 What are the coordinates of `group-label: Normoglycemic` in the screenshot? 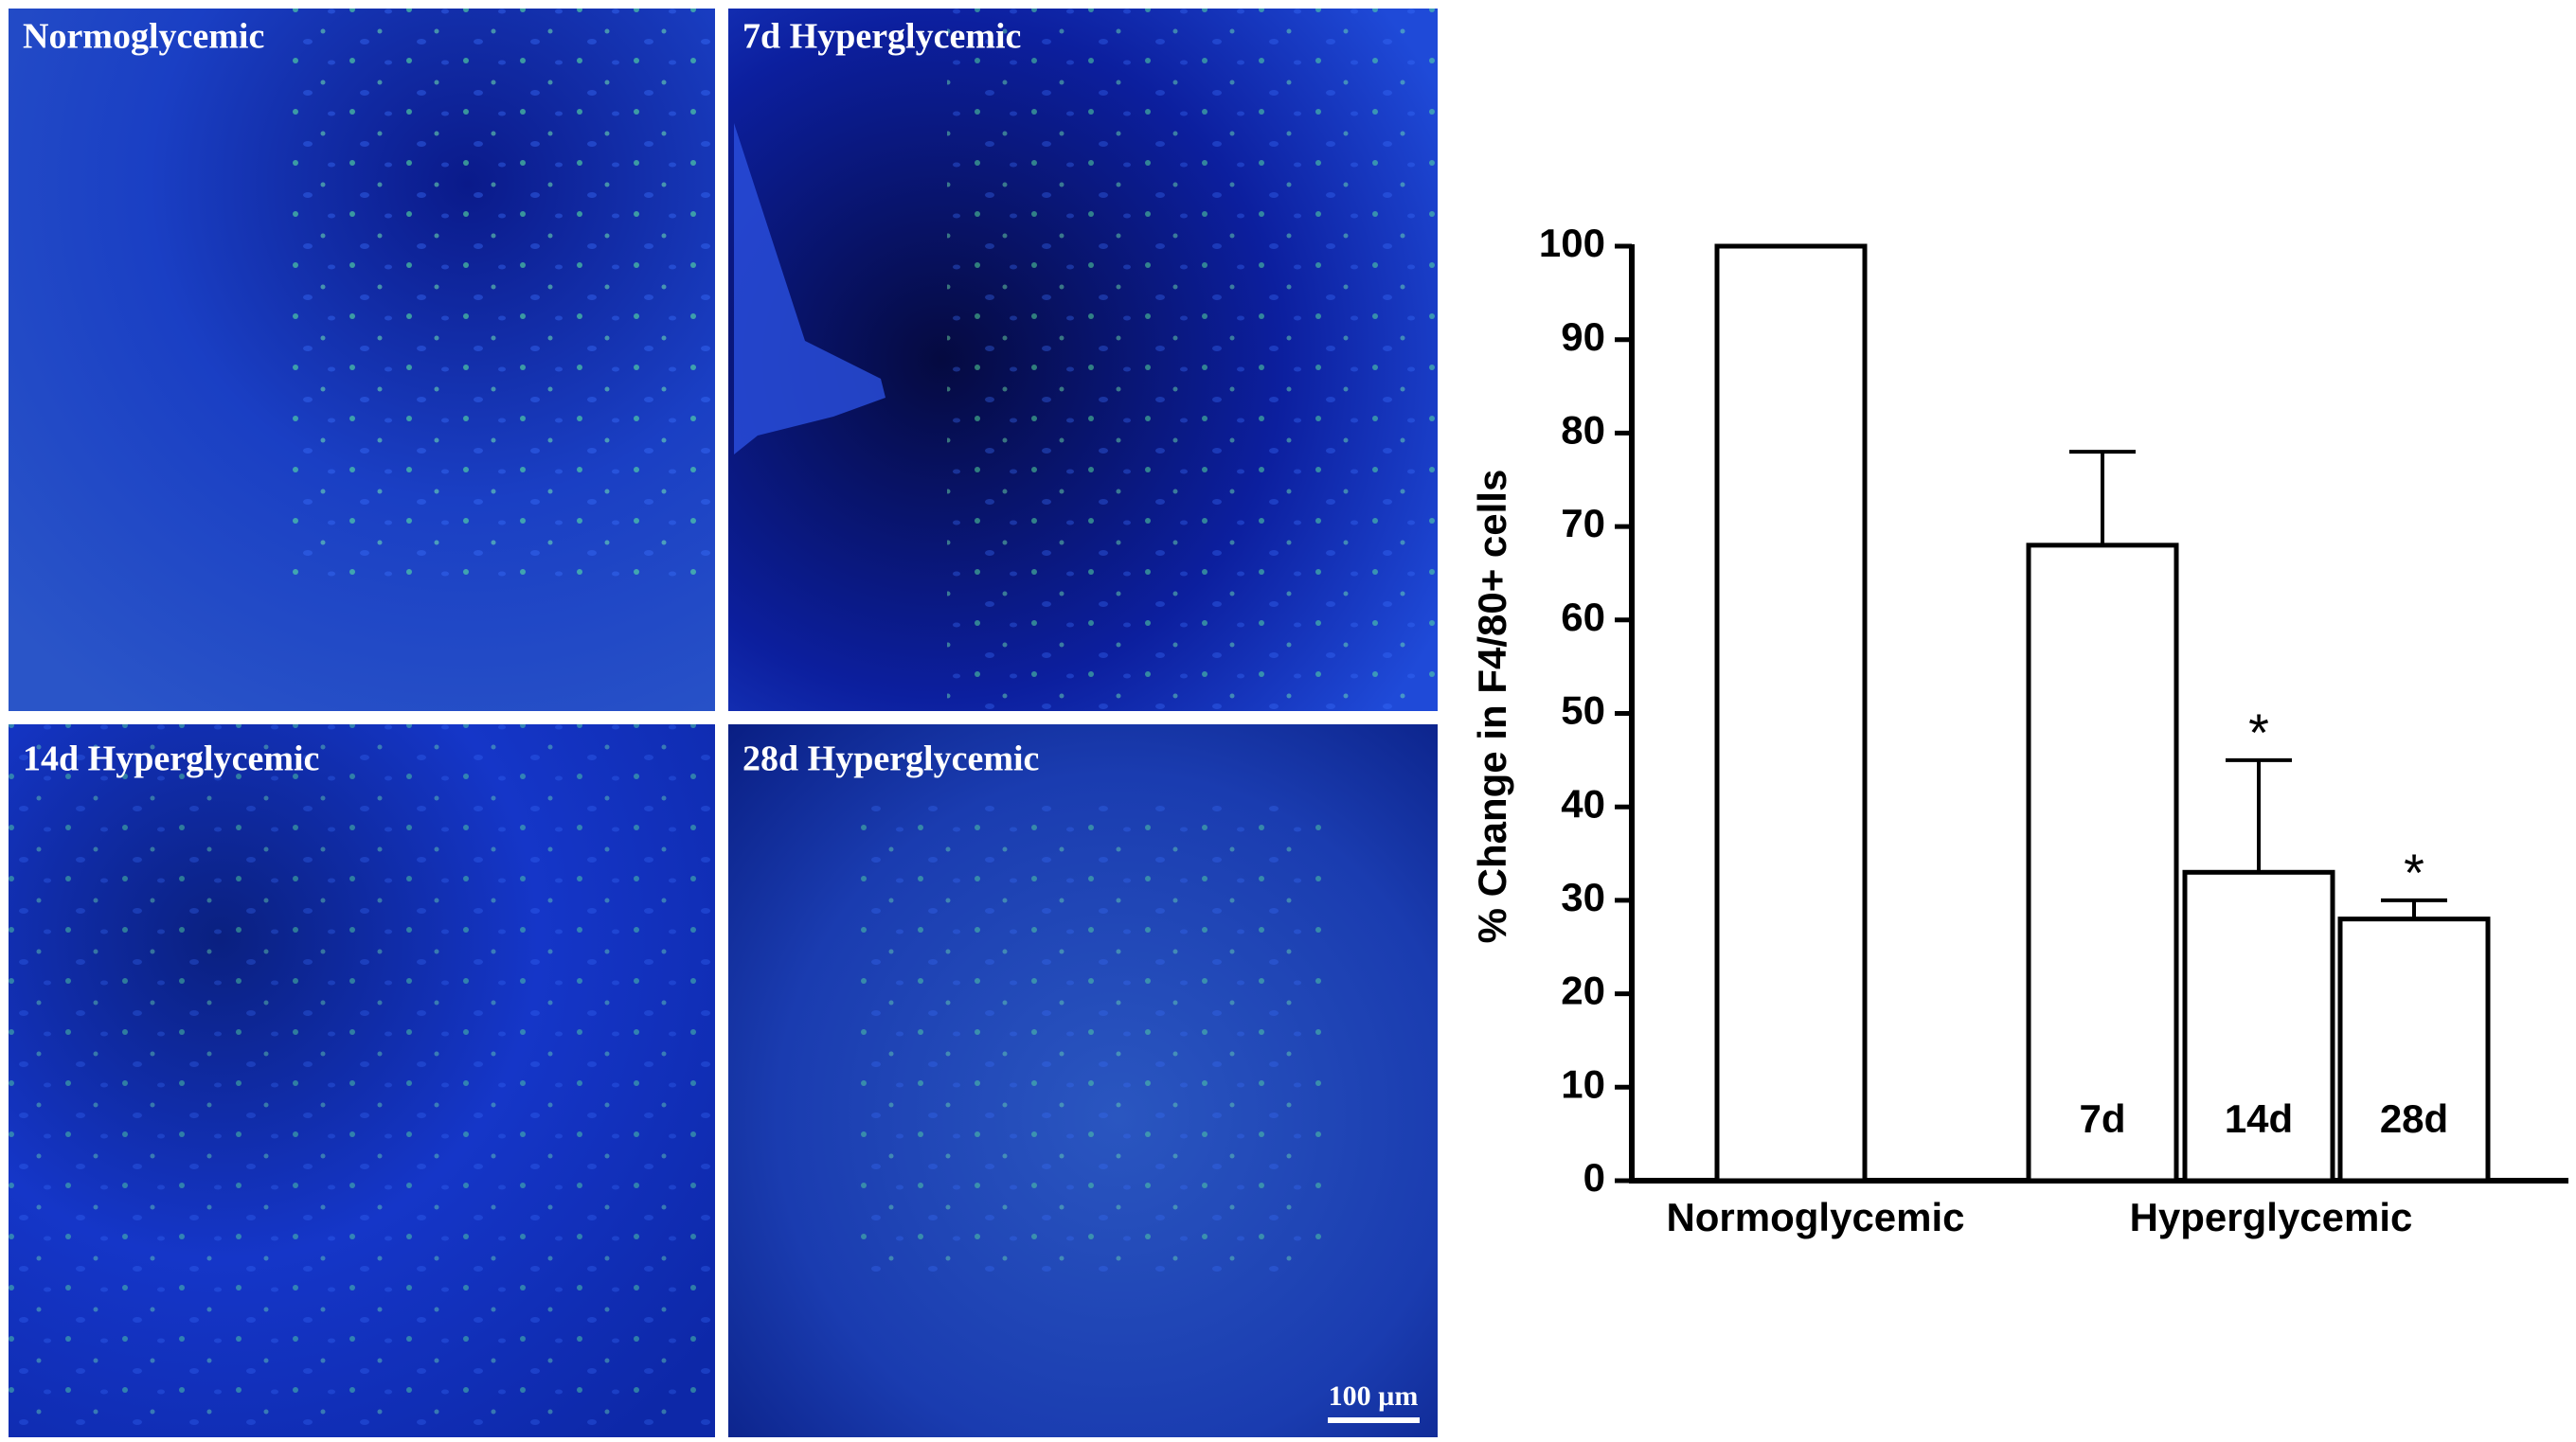 It's located at (1815, 1217).